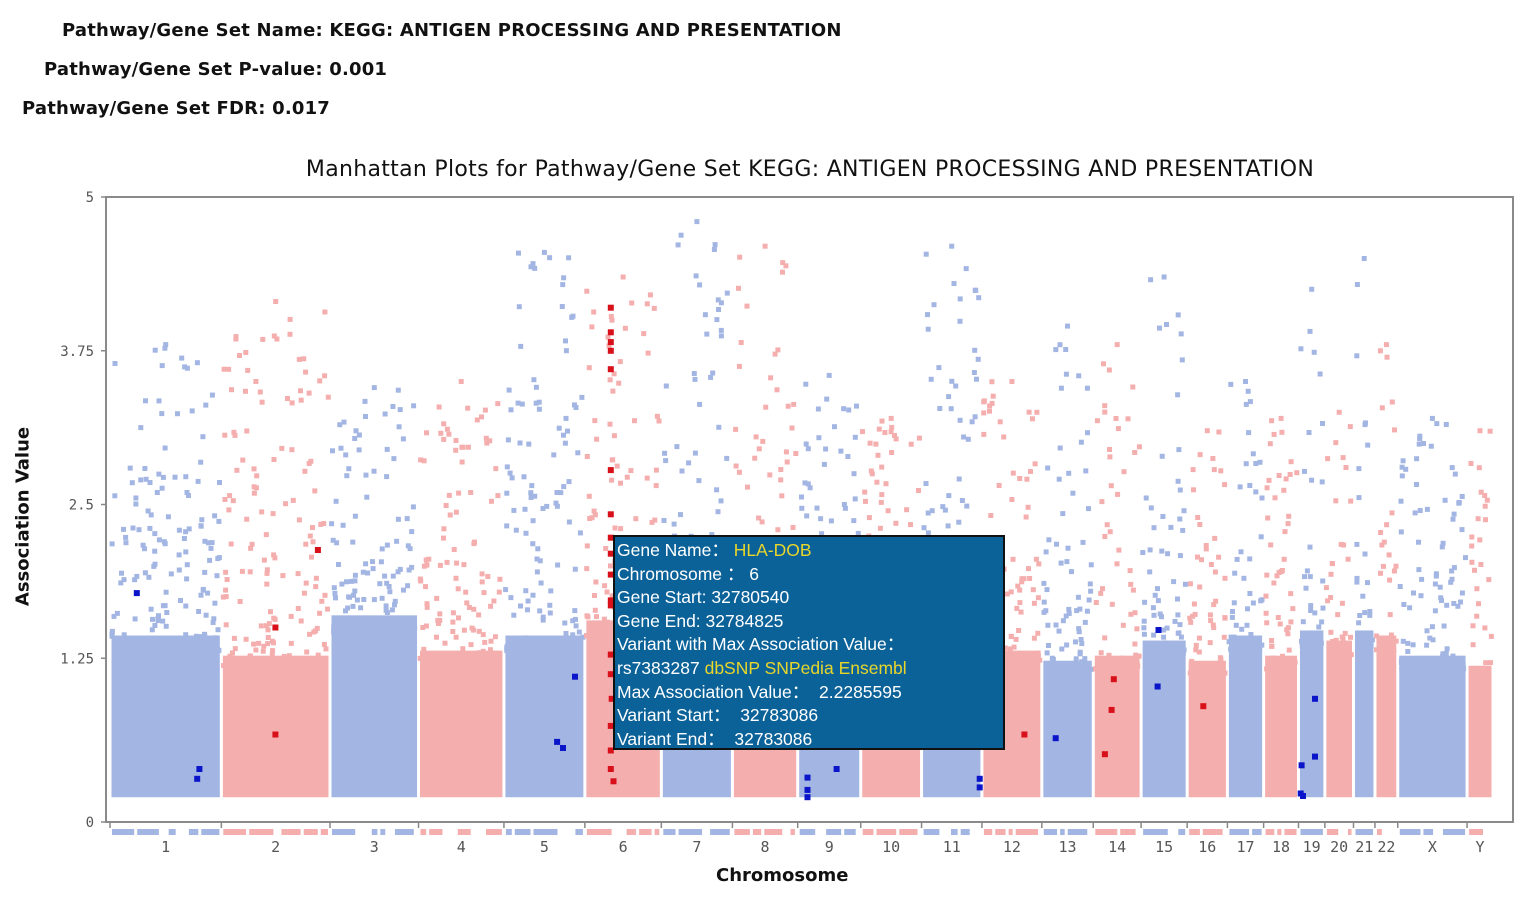 The width and height of the screenshot is (1526, 900). Describe the element at coordinates (275, 726) in the screenshot. I see `chromosome-2-bulk` at that location.